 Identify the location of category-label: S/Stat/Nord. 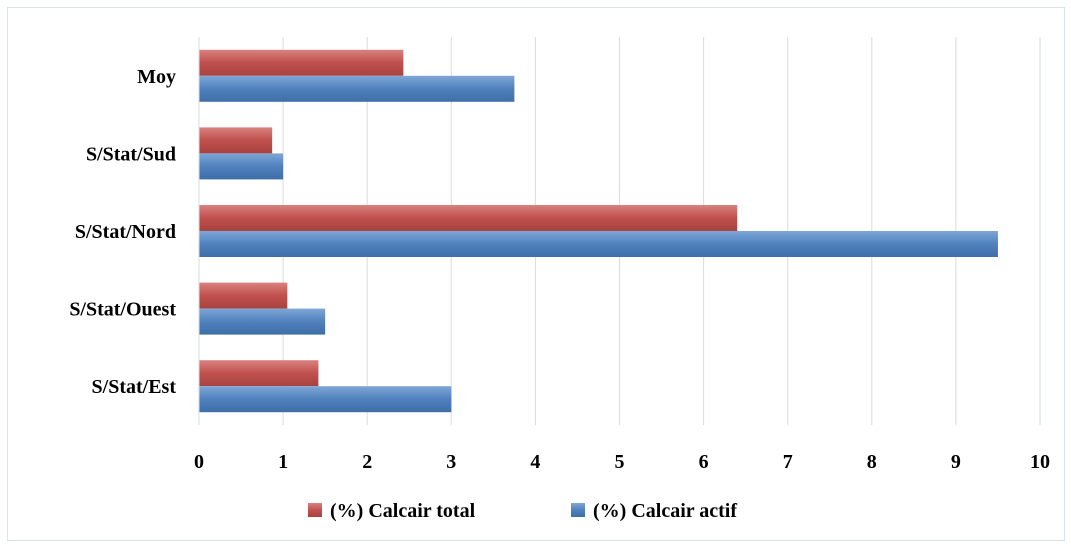
(125, 232).